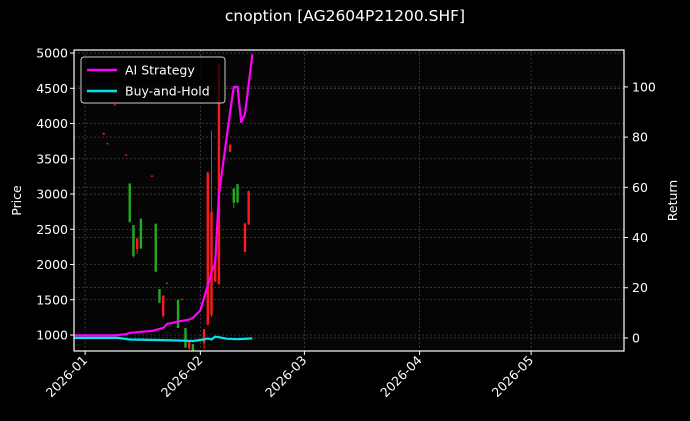 Image resolution: width=690 pixels, height=421 pixels. Describe the element at coordinates (182, 377) in the screenshot. I see `date-tick-label: 2026-02` at that location.